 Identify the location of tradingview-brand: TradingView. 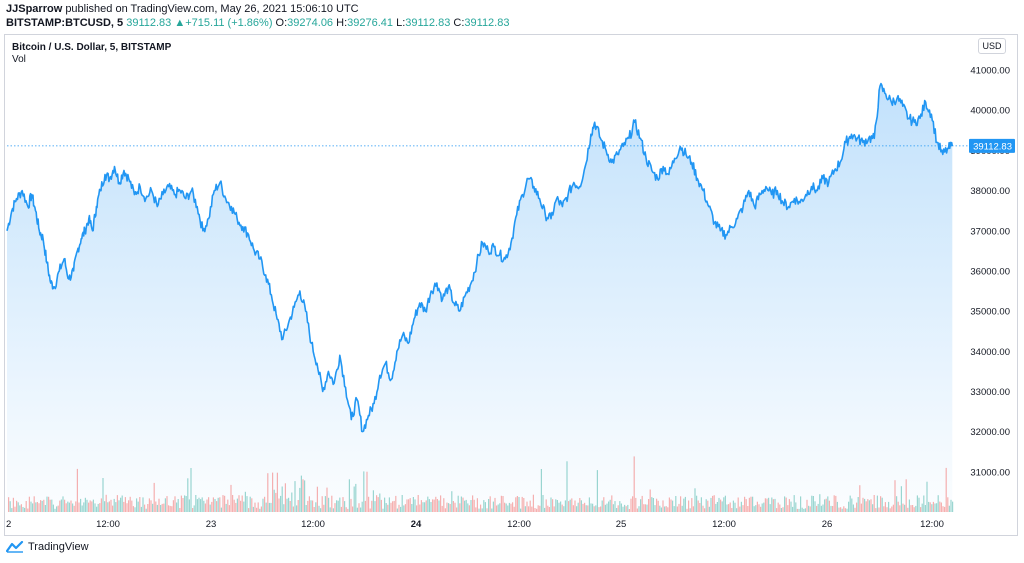
(47, 547).